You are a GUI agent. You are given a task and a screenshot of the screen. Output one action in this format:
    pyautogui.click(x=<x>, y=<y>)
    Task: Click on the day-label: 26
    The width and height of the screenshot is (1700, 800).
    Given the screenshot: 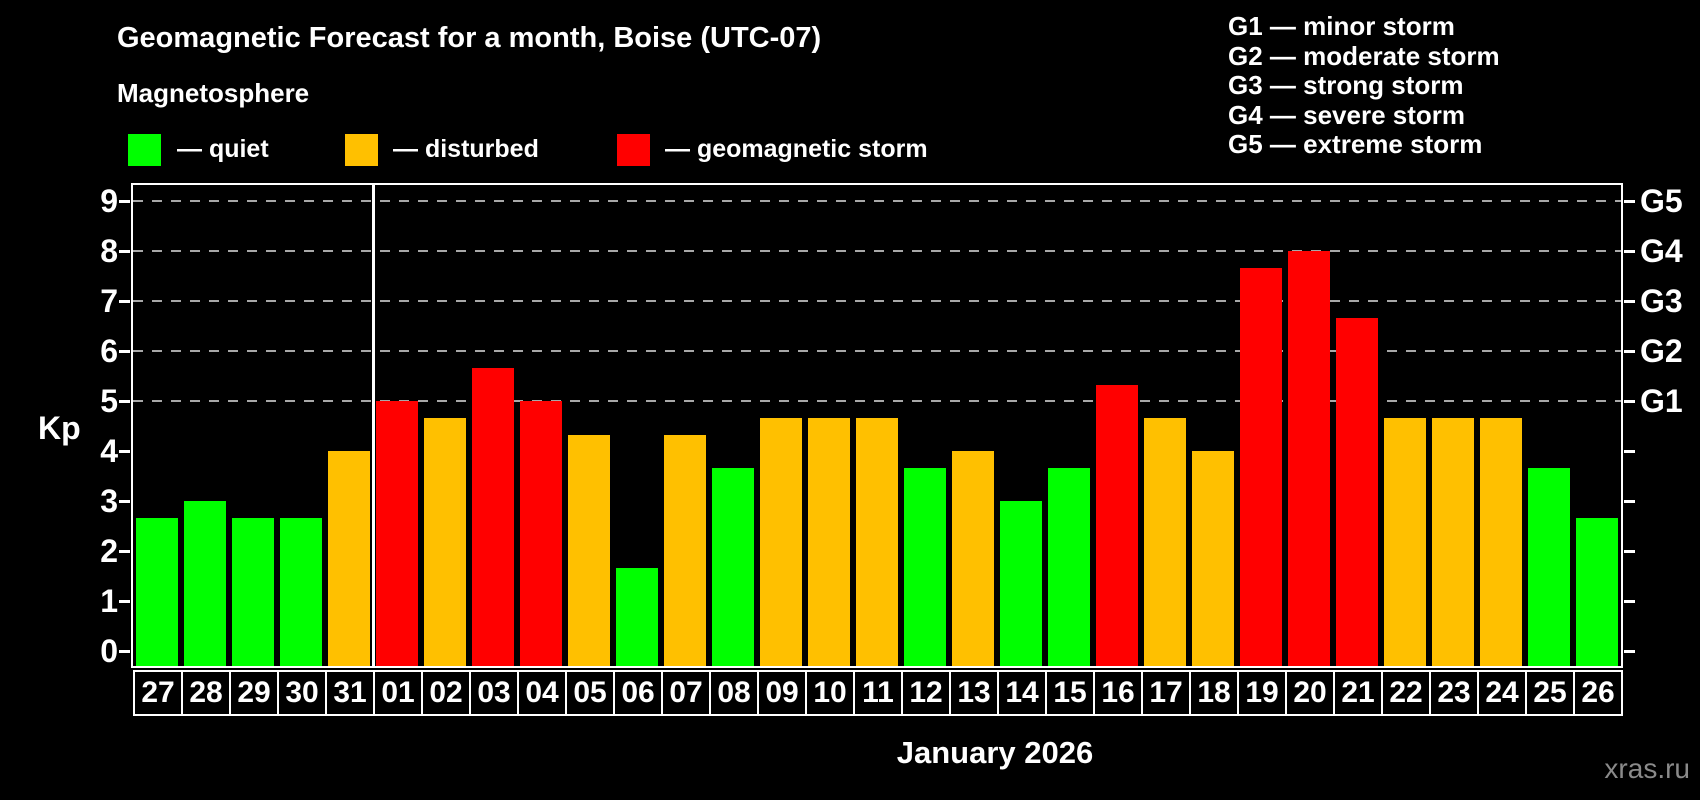 What is the action you would take?
    pyautogui.click(x=1598, y=693)
    